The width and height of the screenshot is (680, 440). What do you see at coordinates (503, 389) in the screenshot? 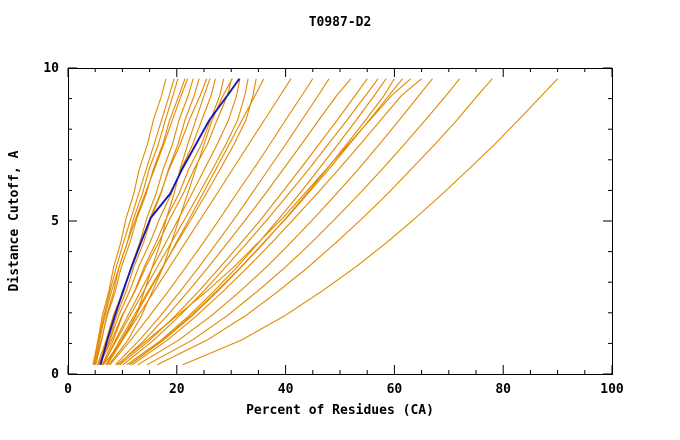
I see `x-tick-label: 80` at bounding box center [503, 389].